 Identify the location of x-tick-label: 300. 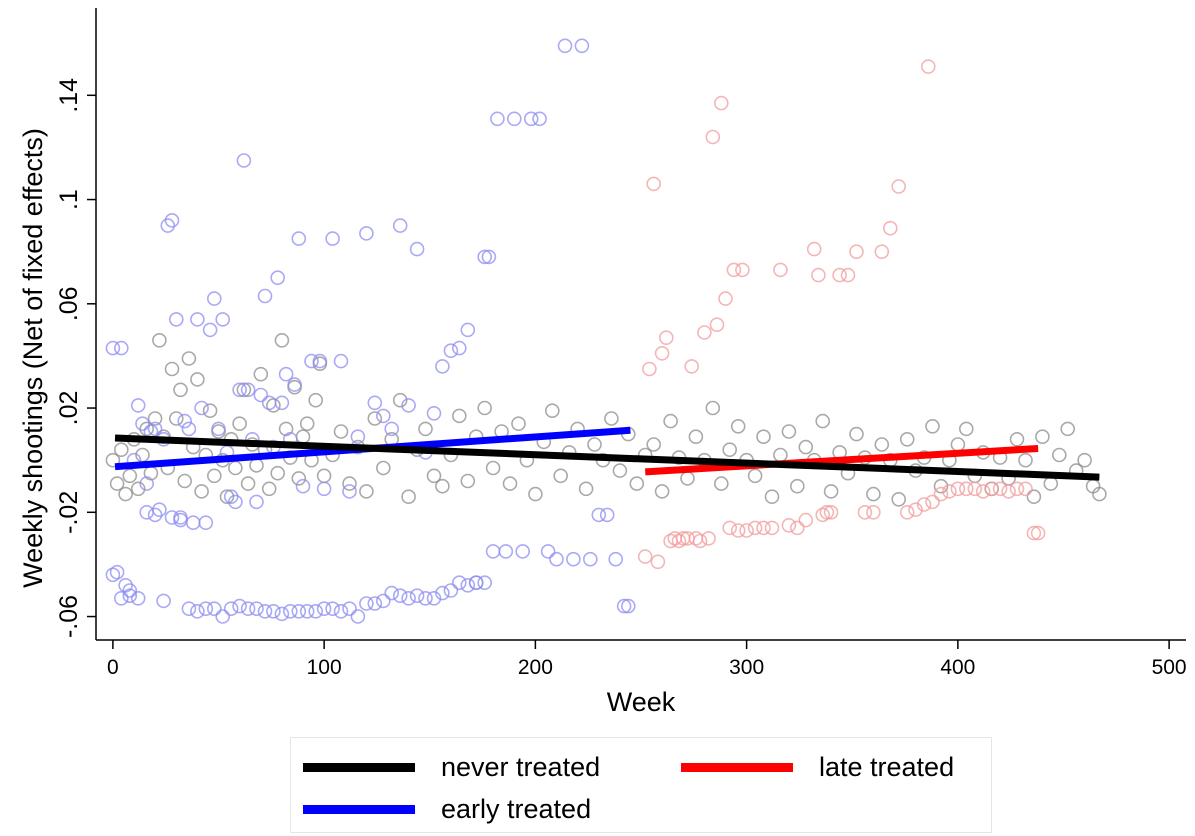
(746, 667).